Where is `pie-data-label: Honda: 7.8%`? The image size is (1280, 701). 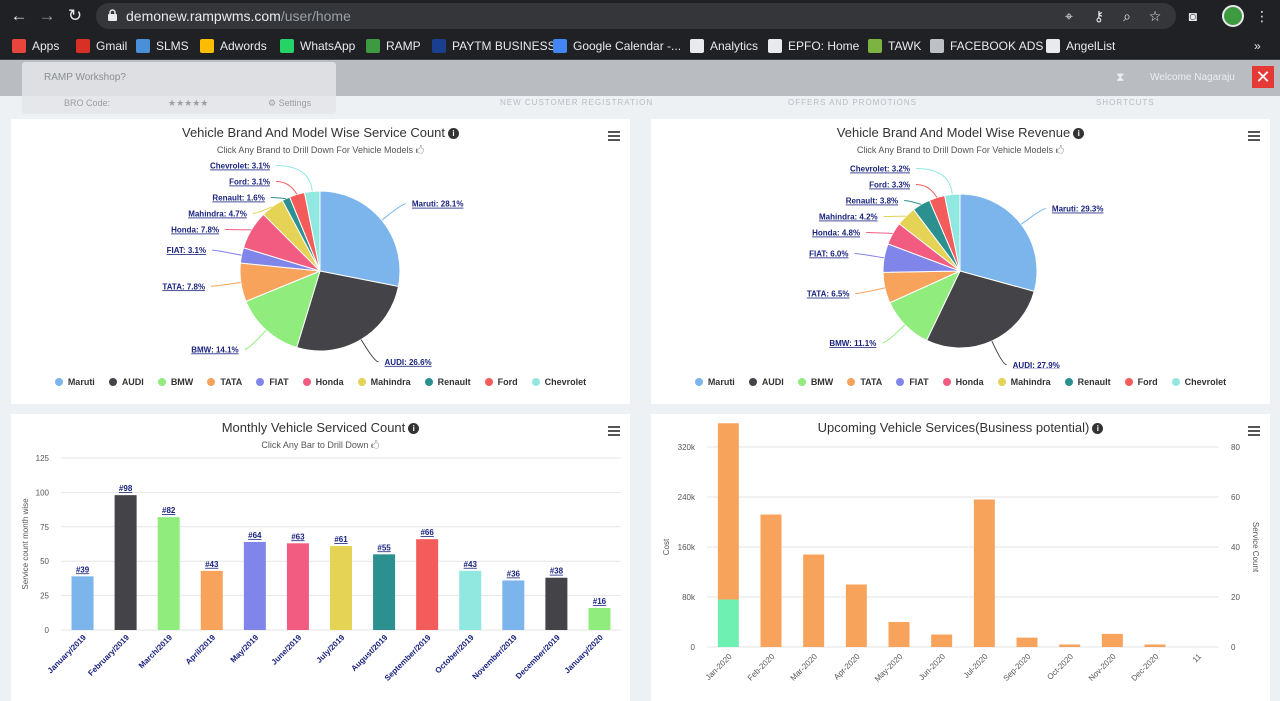
pie-data-label: Honda: 7.8% is located at coordinates (195, 230).